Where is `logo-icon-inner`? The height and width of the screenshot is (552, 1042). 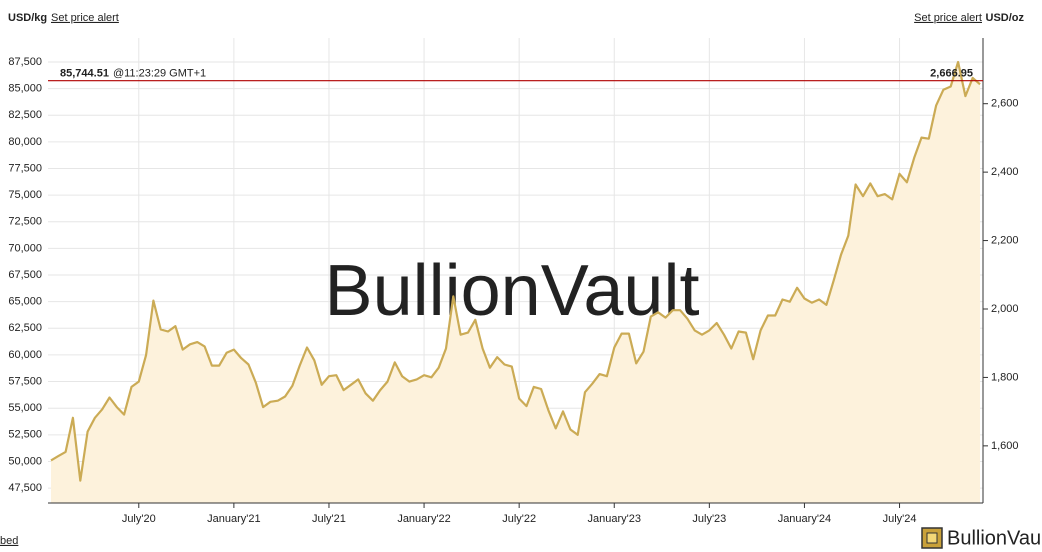
logo-icon-inner is located at coordinates (932, 538).